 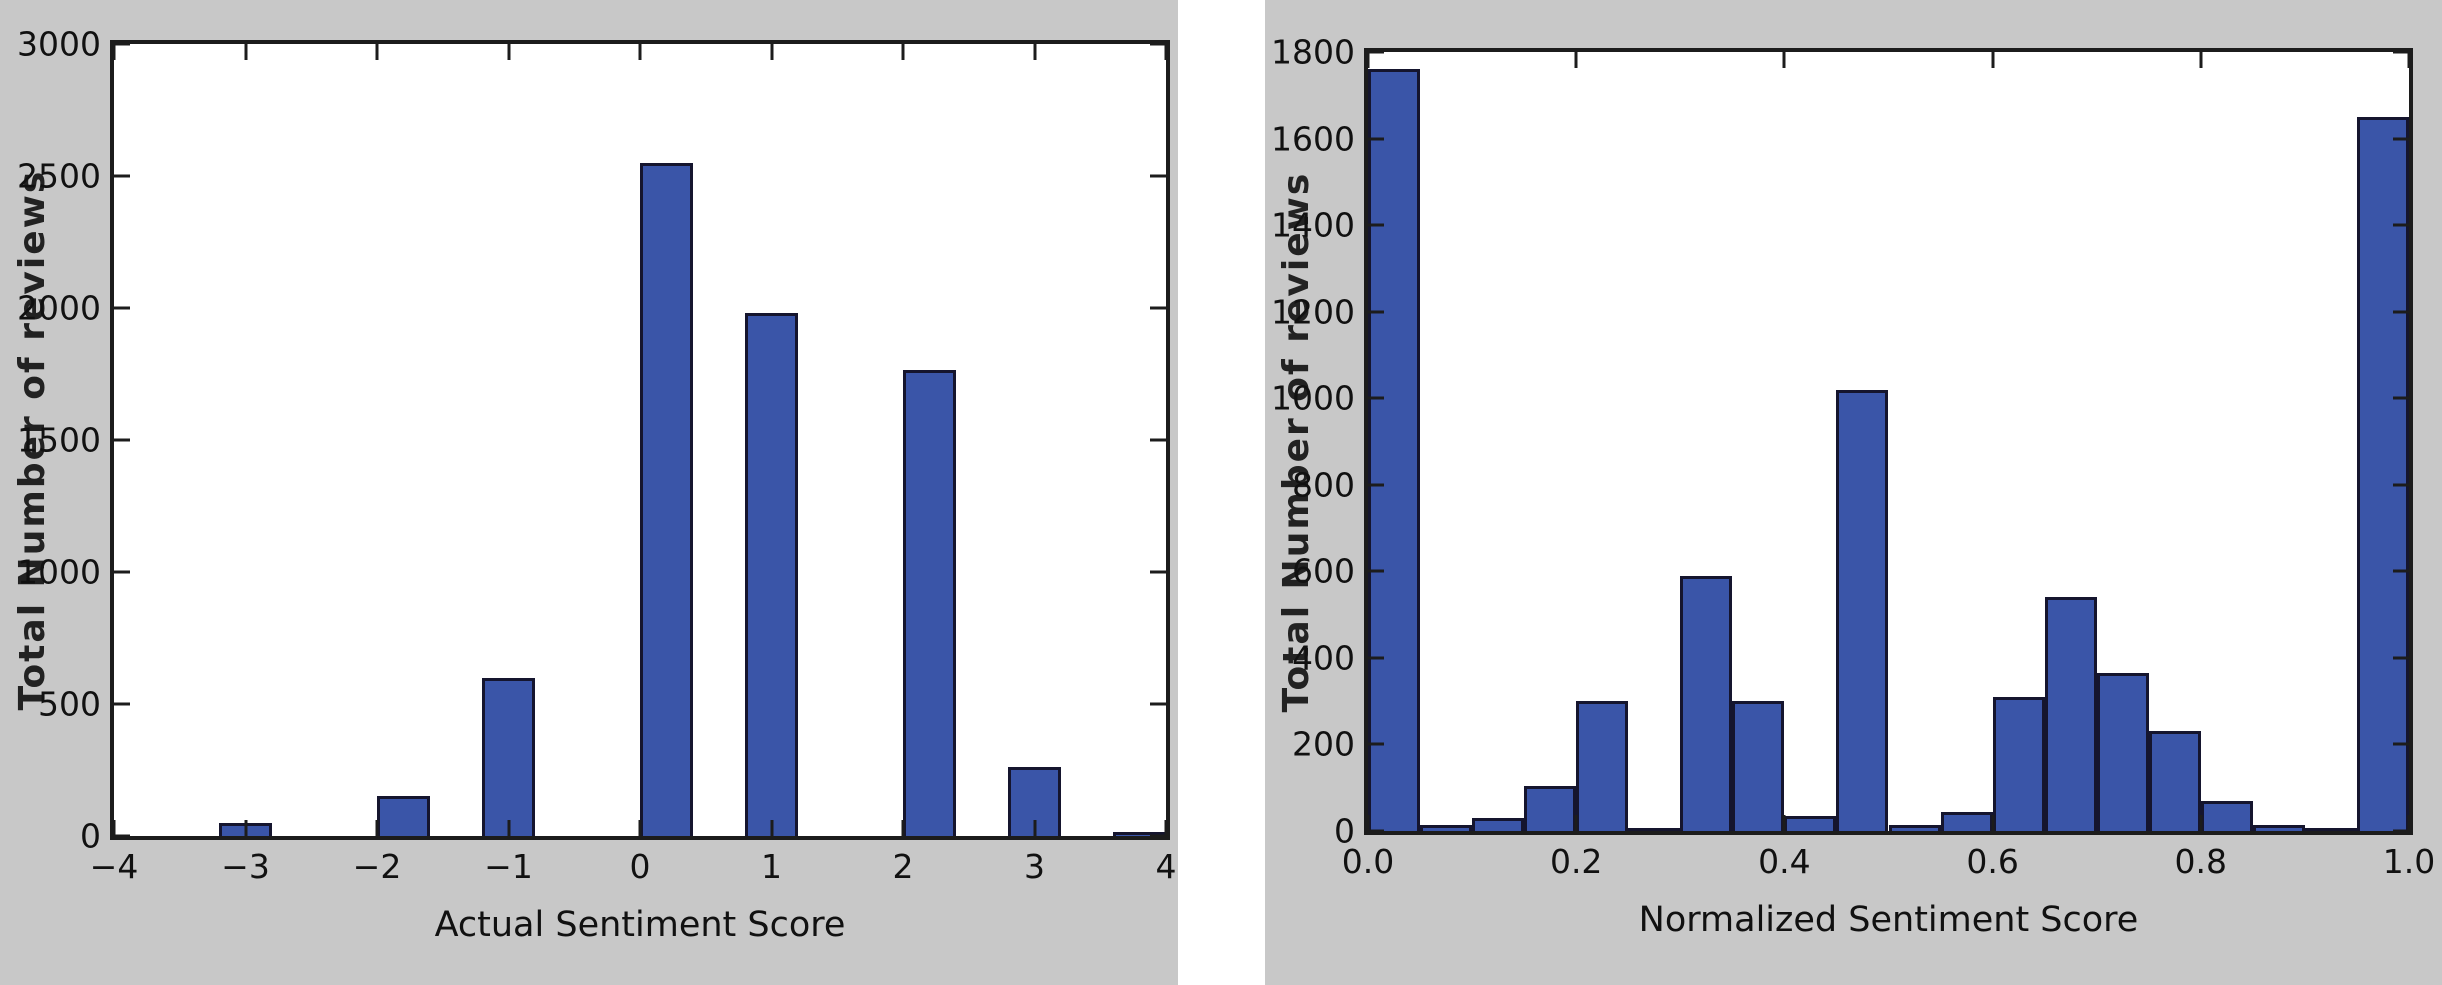 What do you see at coordinates (1313, 52) in the screenshot?
I see `y-tick-label: 1800` at bounding box center [1313, 52].